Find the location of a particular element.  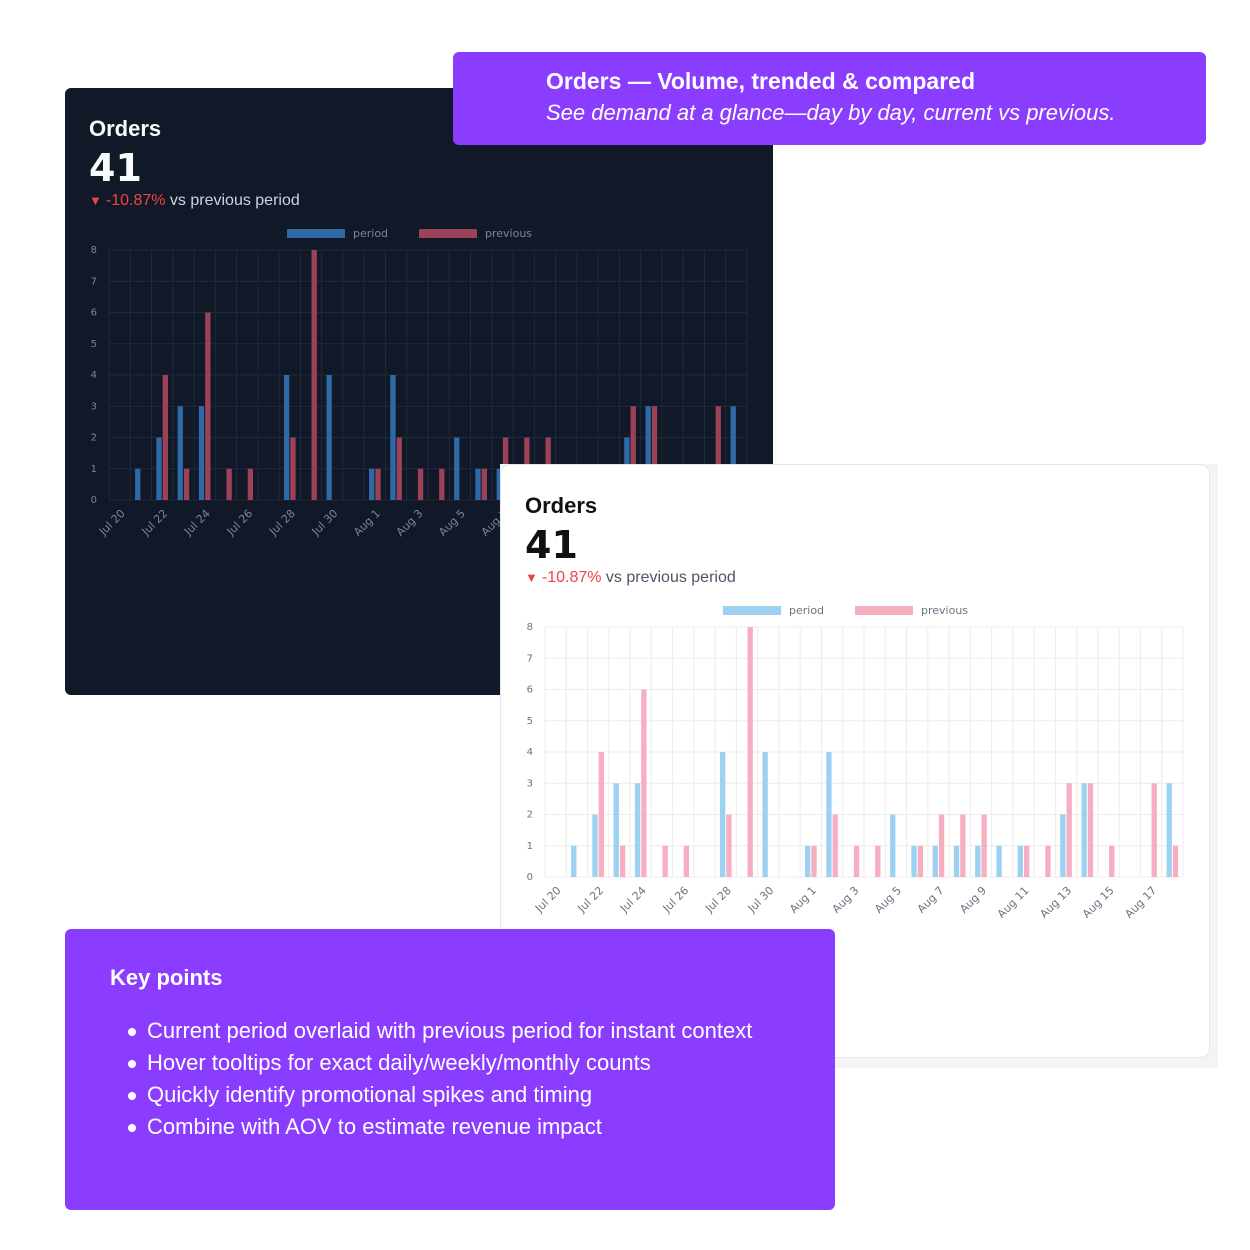

delta-line: ▼ -10.87% vs previous period is located at coordinates (630, 578).